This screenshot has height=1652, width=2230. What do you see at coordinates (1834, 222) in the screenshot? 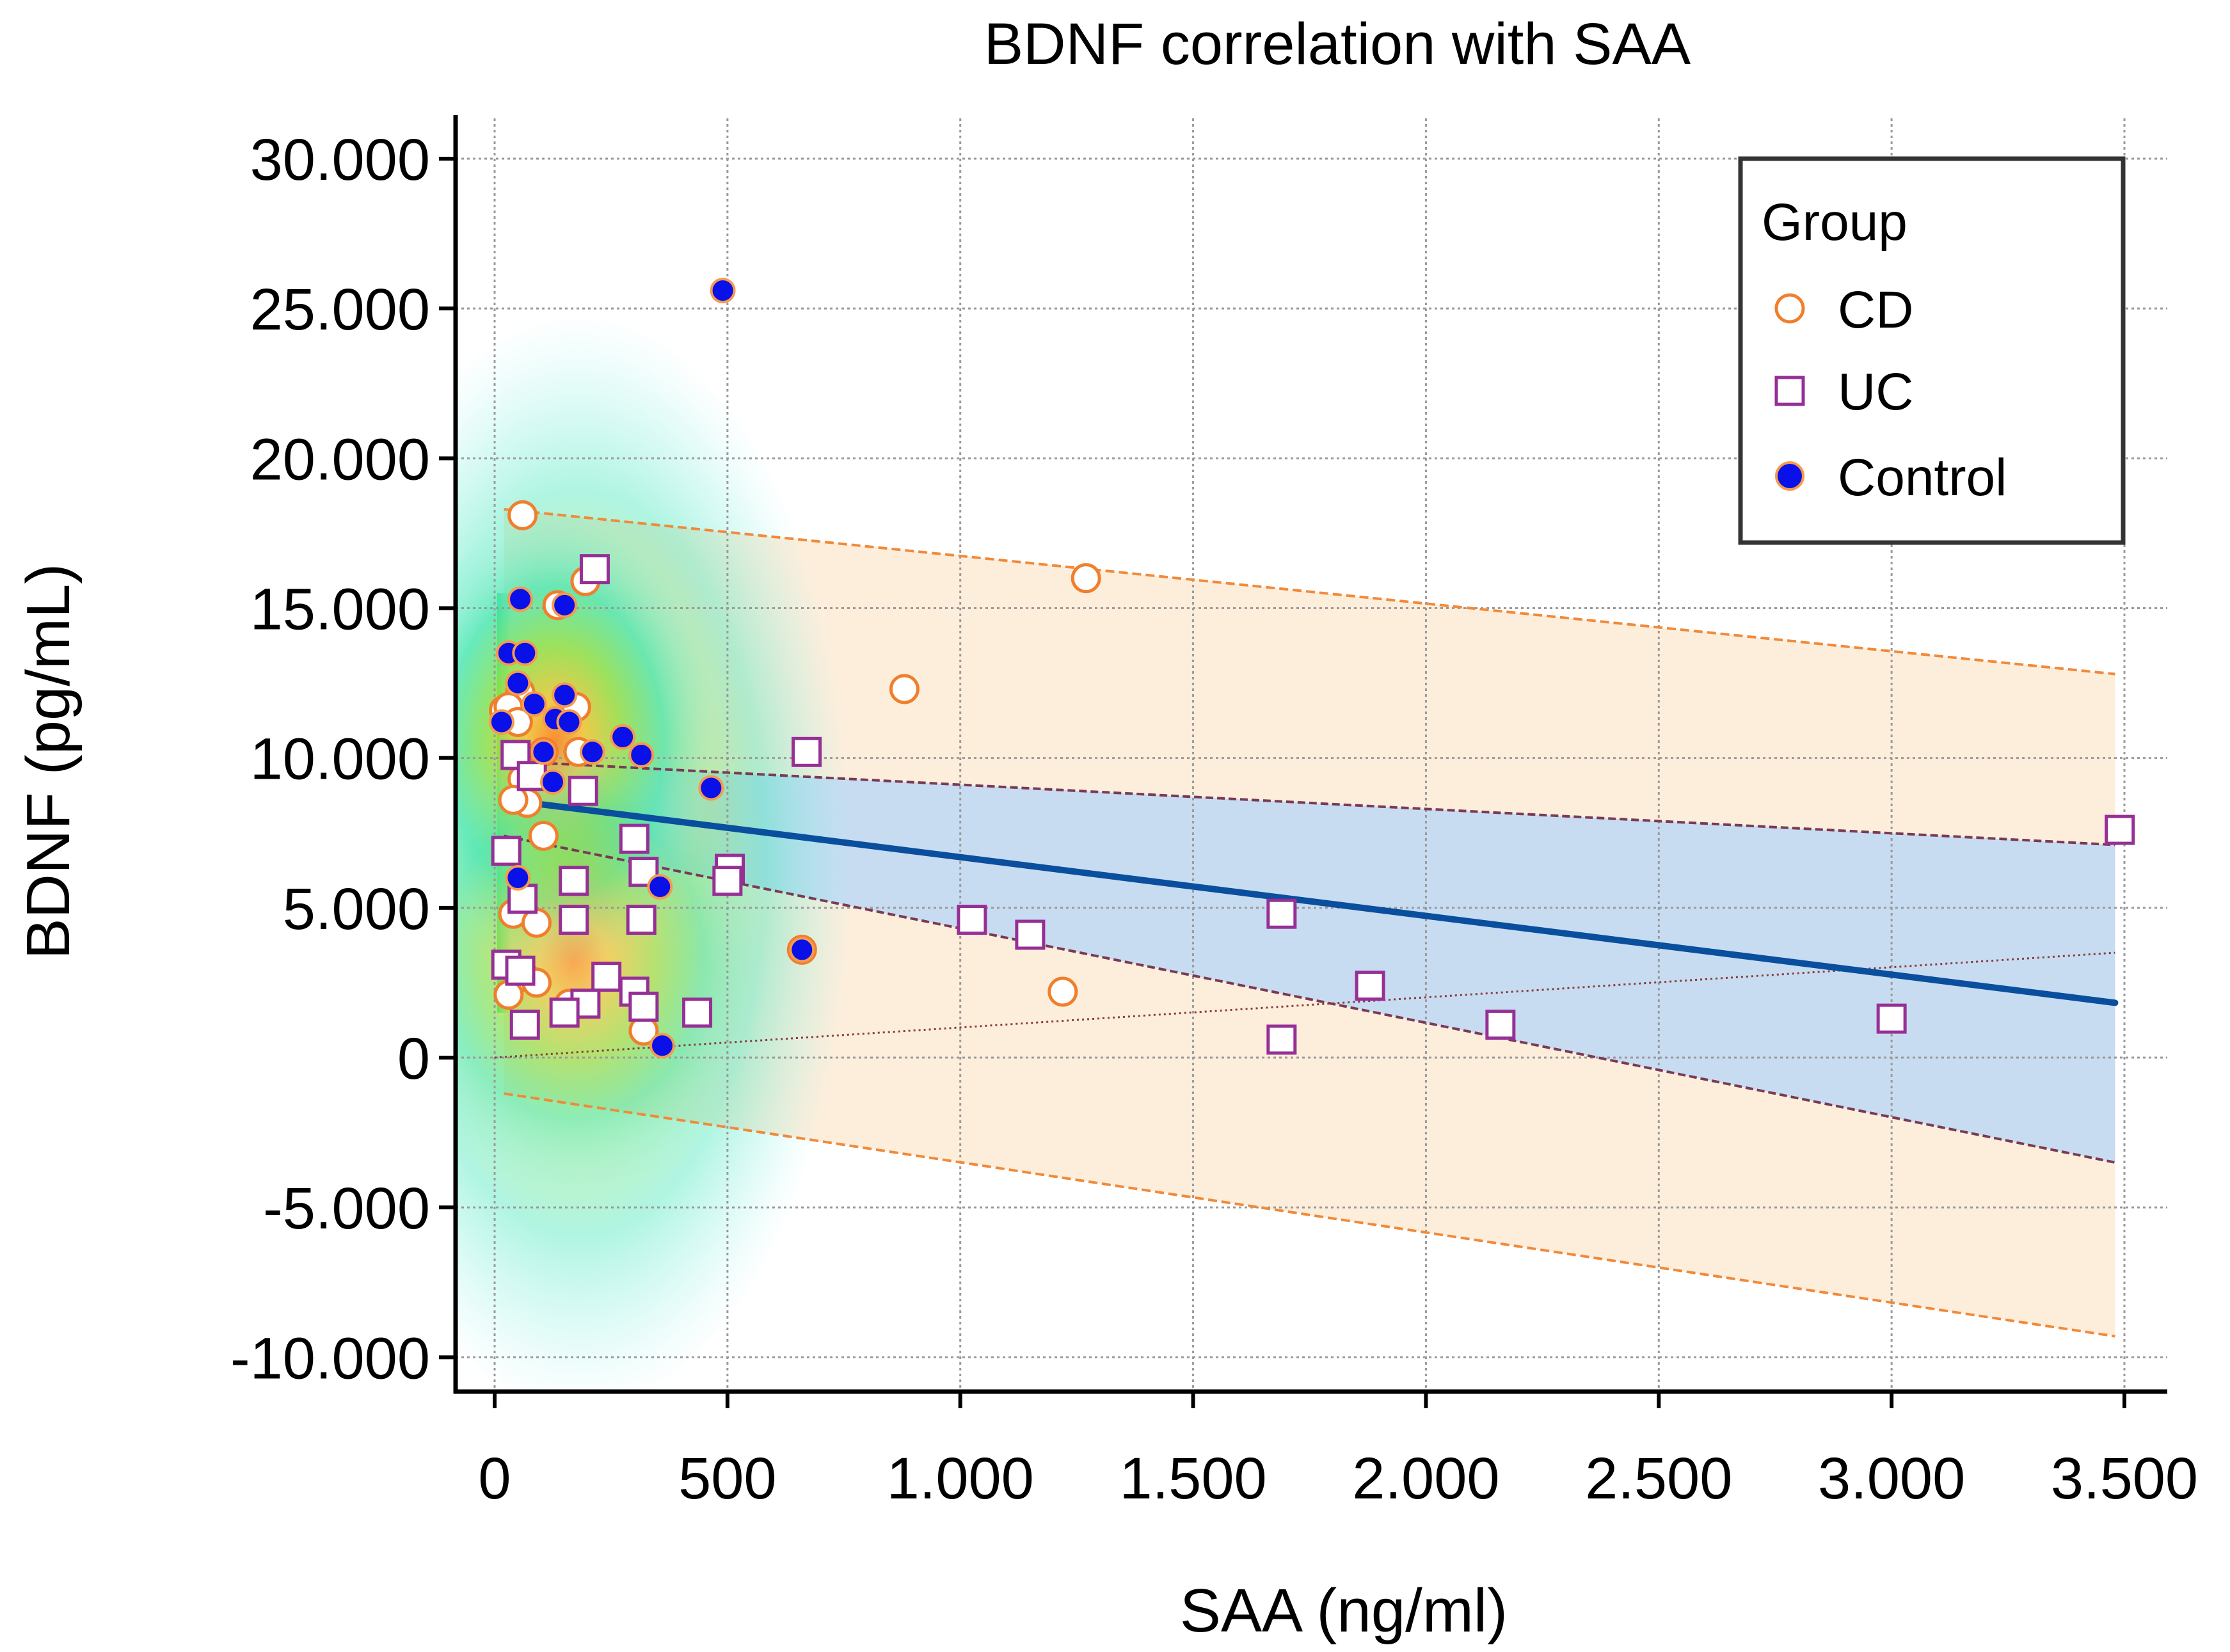
I see `legend-title: Group` at bounding box center [1834, 222].